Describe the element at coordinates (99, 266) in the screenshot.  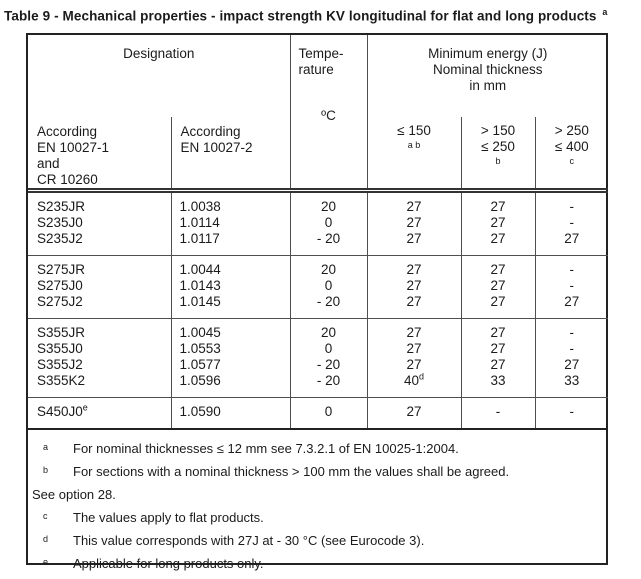
I see `grade-cell: S275JR` at that location.